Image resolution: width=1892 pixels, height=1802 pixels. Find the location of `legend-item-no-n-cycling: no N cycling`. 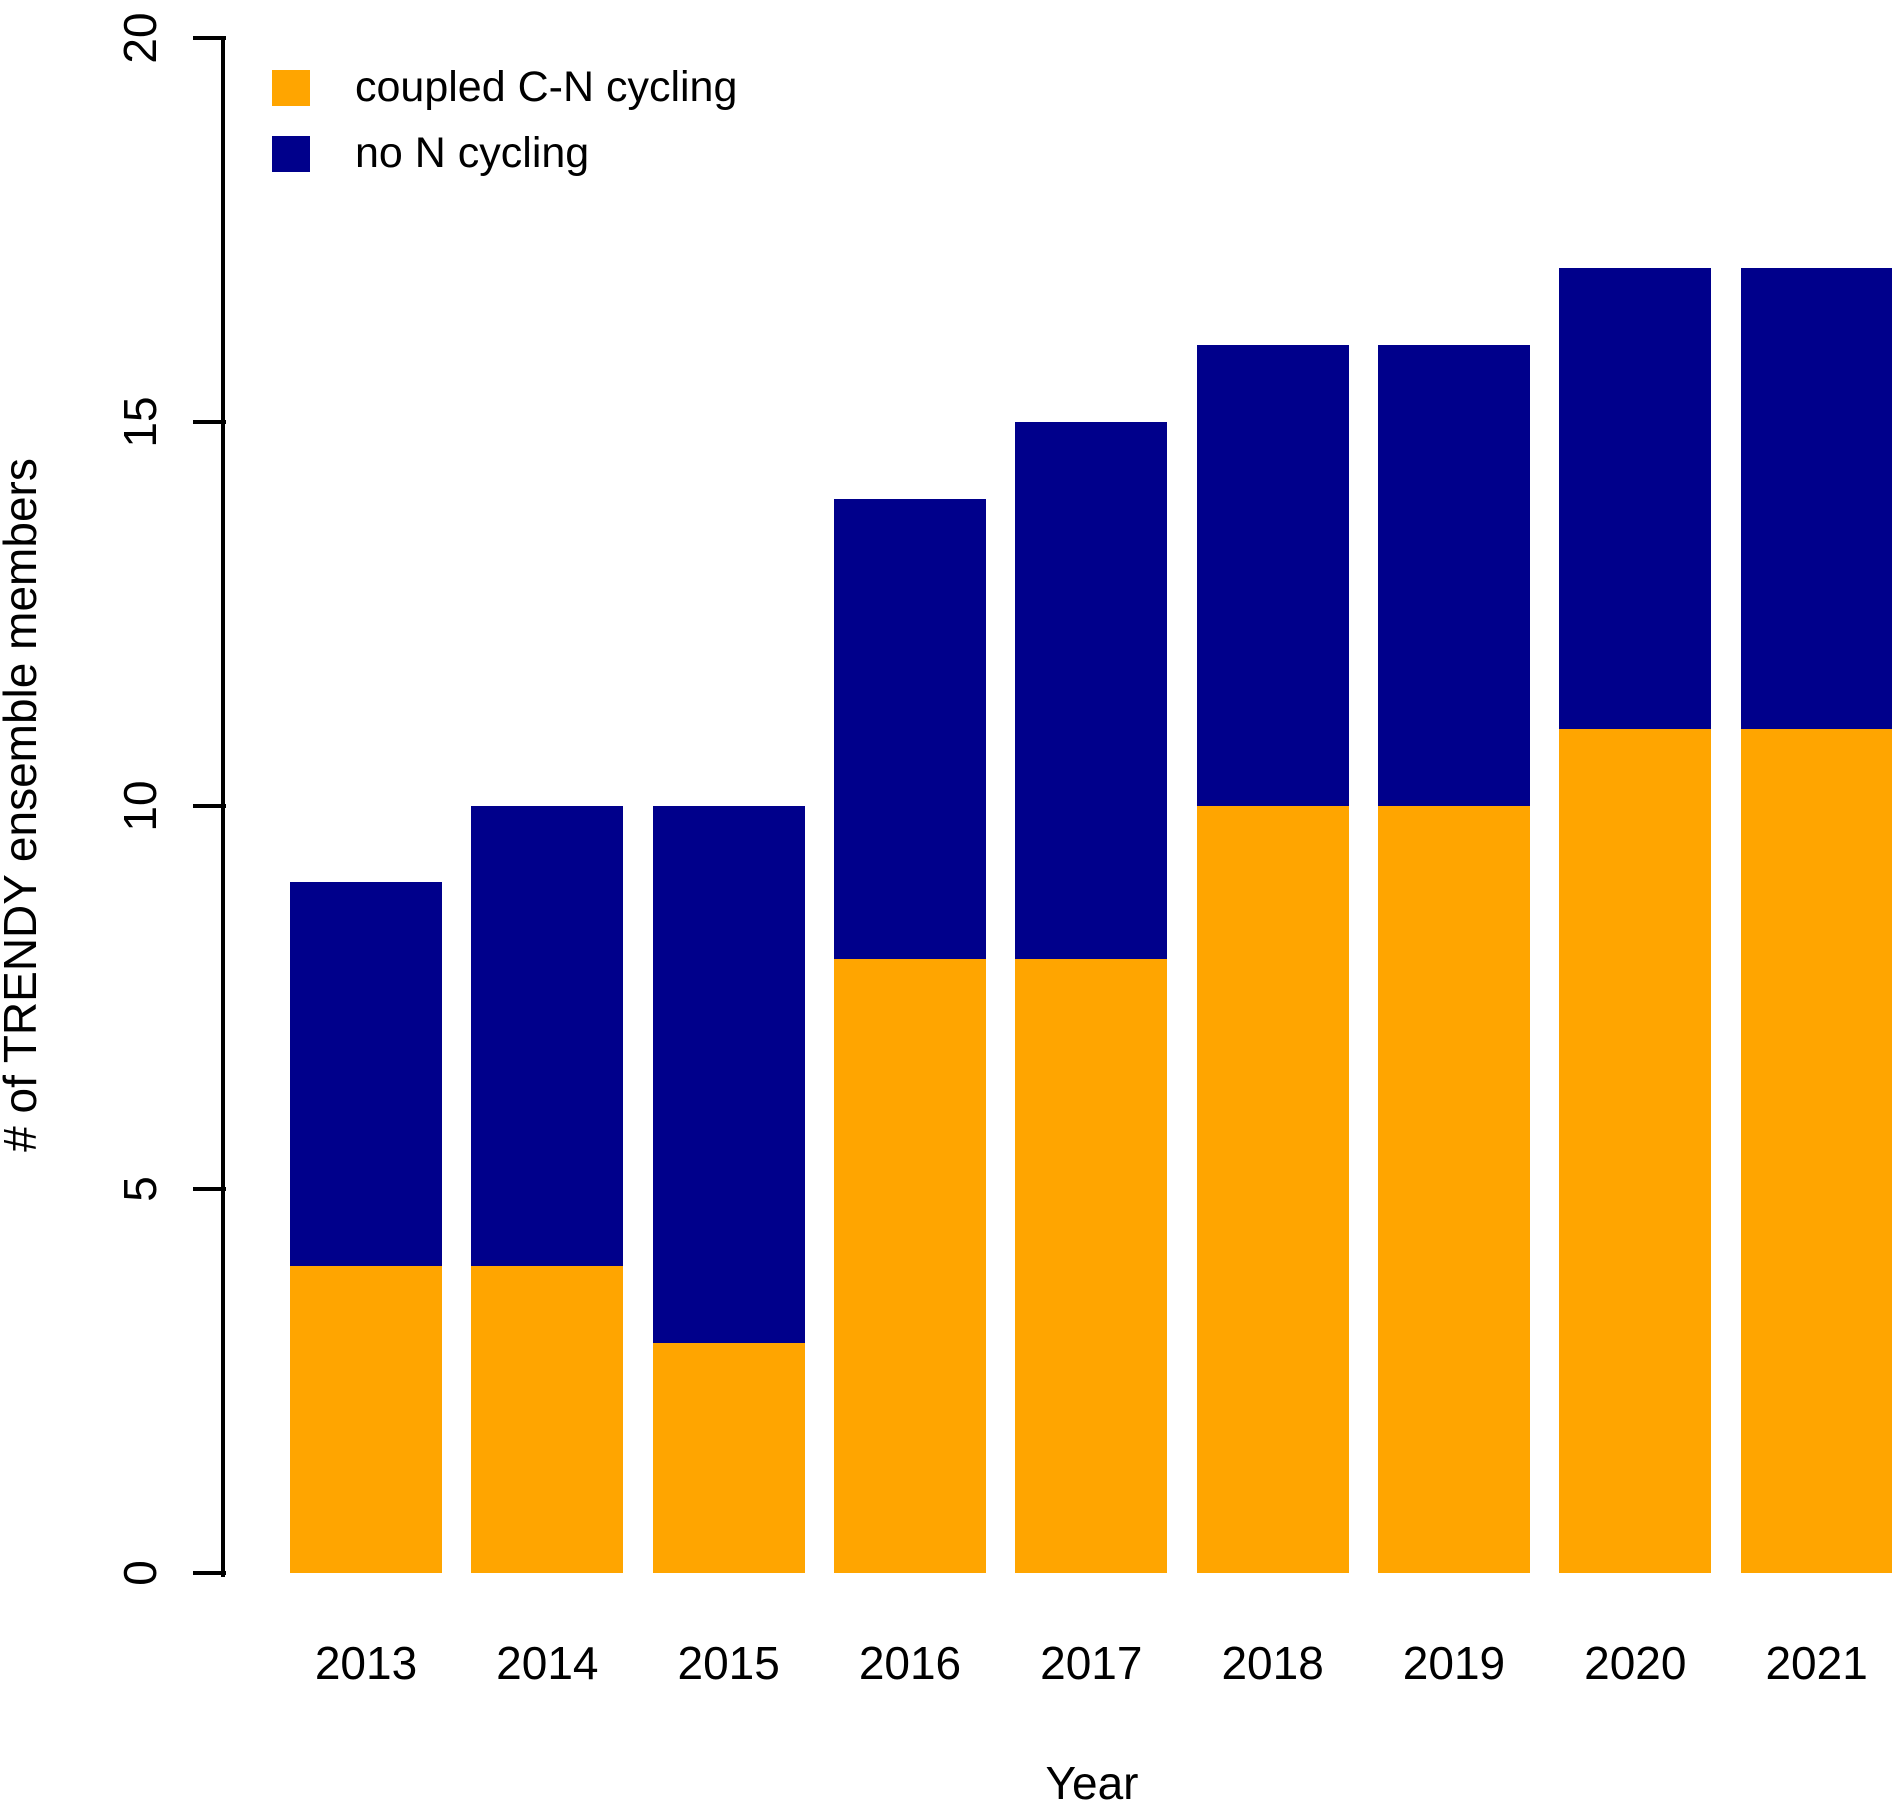

legend-item-no-n-cycling: no N cycling is located at coordinates (504, 153).